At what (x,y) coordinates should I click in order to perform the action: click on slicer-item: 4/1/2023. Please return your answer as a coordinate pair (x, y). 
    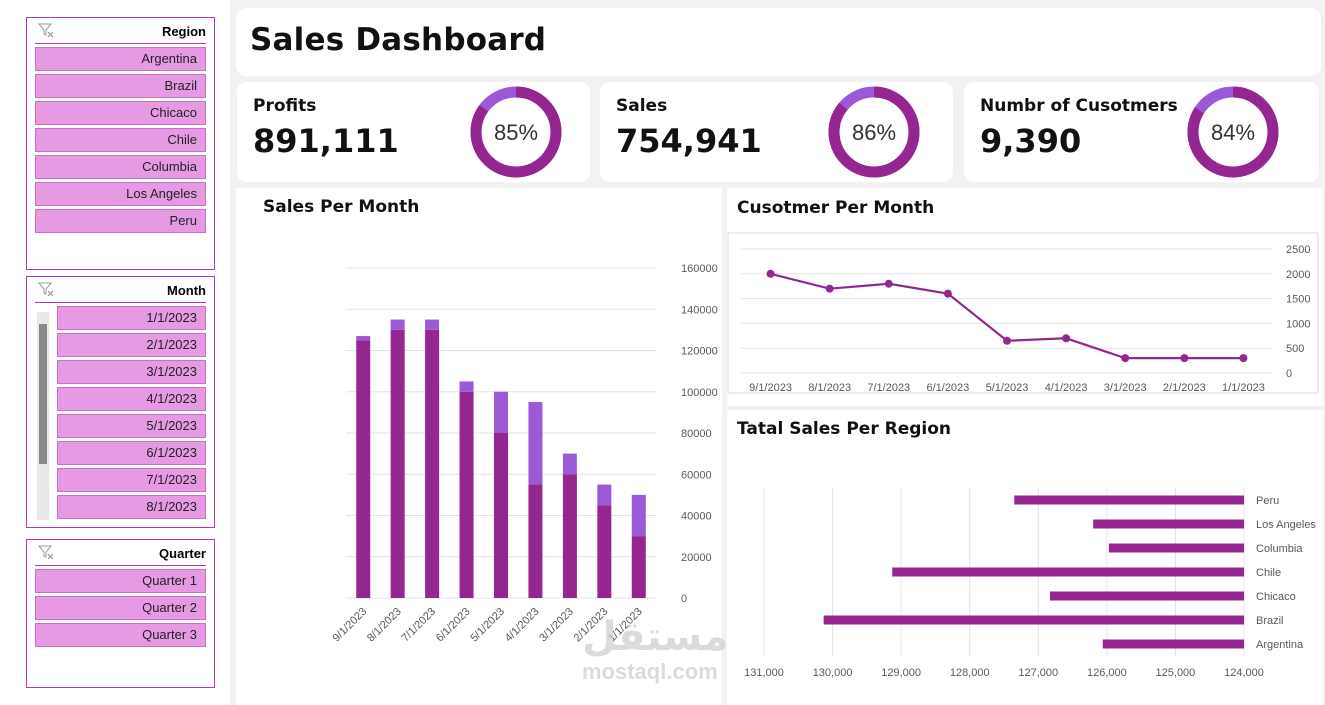
    Looking at the image, I should click on (131, 399).